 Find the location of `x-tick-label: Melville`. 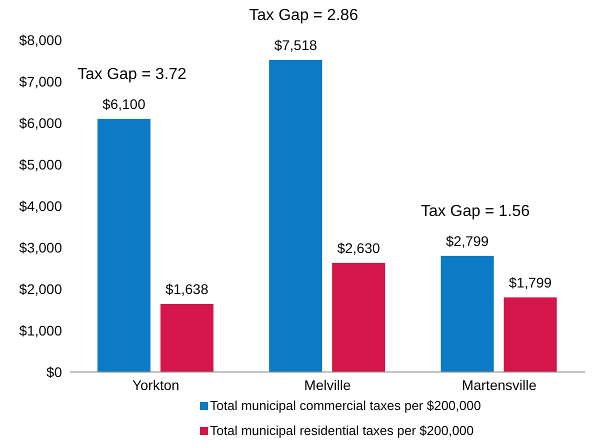

x-tick-label: Melville is located at coordinates (328, 384).